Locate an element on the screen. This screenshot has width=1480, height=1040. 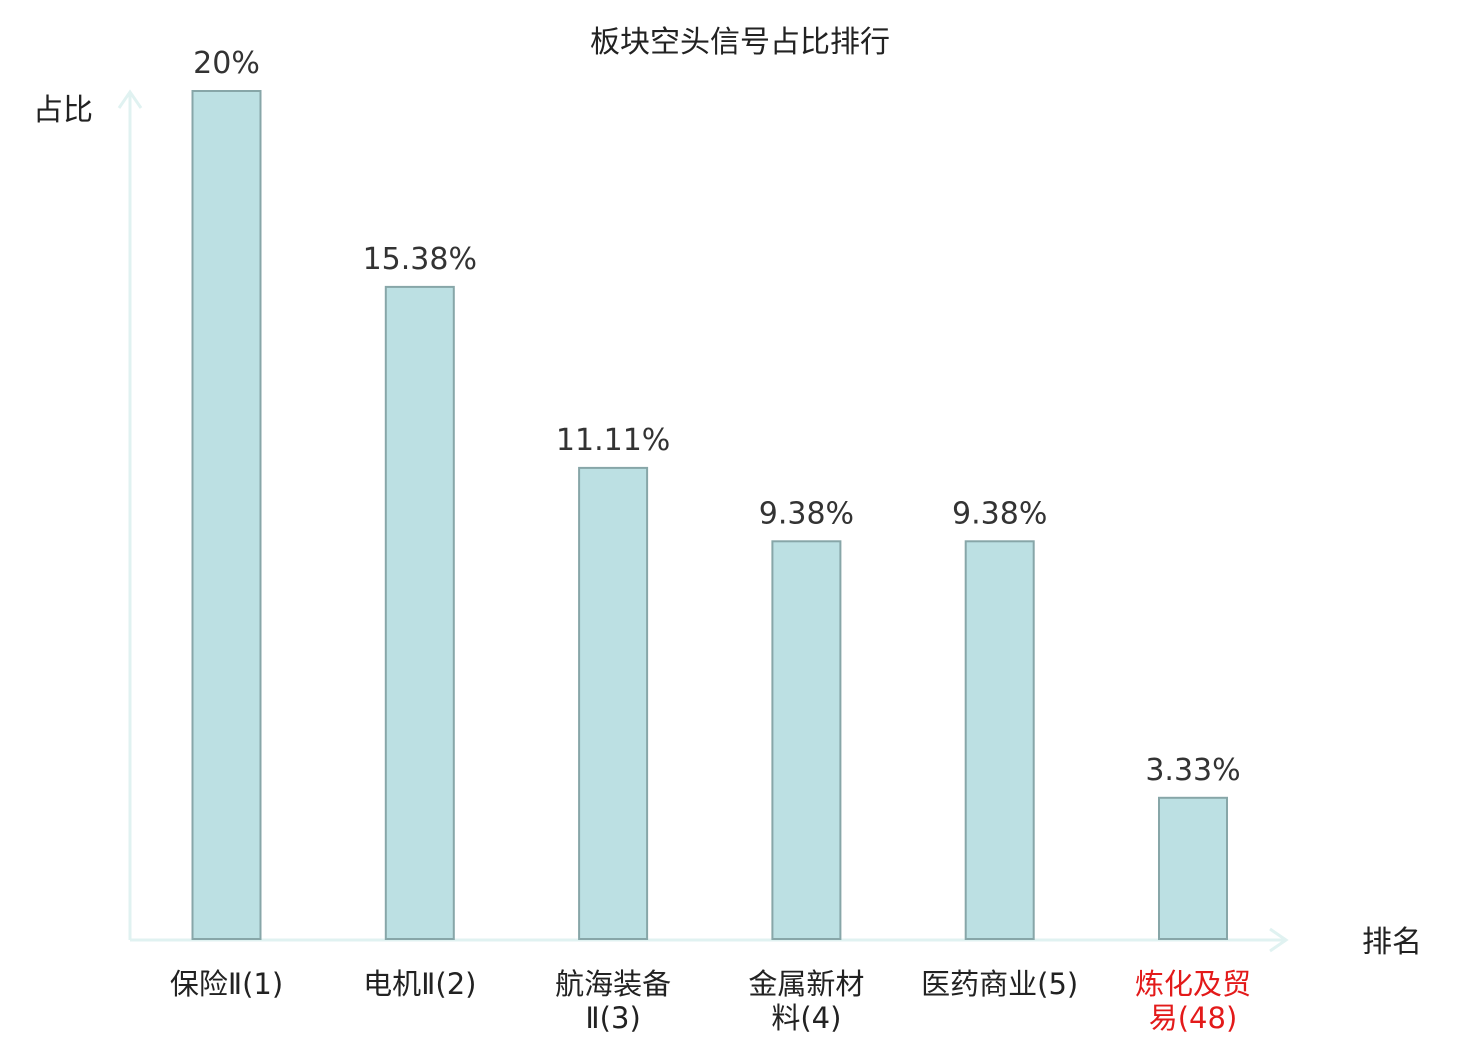
x-tick-label-line: 金属新材 is located at coordinates (806, 984).